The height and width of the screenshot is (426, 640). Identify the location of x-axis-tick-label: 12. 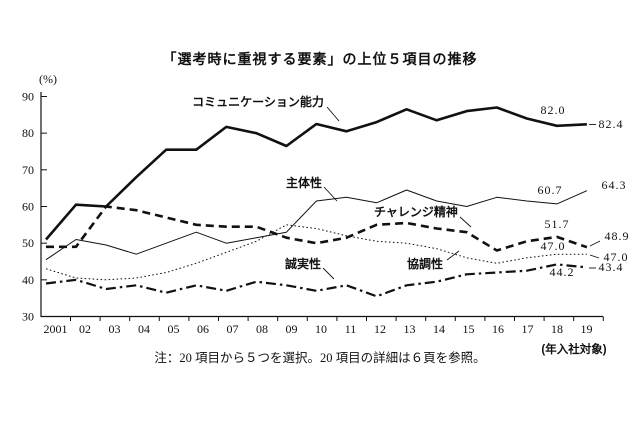
(380, 329).